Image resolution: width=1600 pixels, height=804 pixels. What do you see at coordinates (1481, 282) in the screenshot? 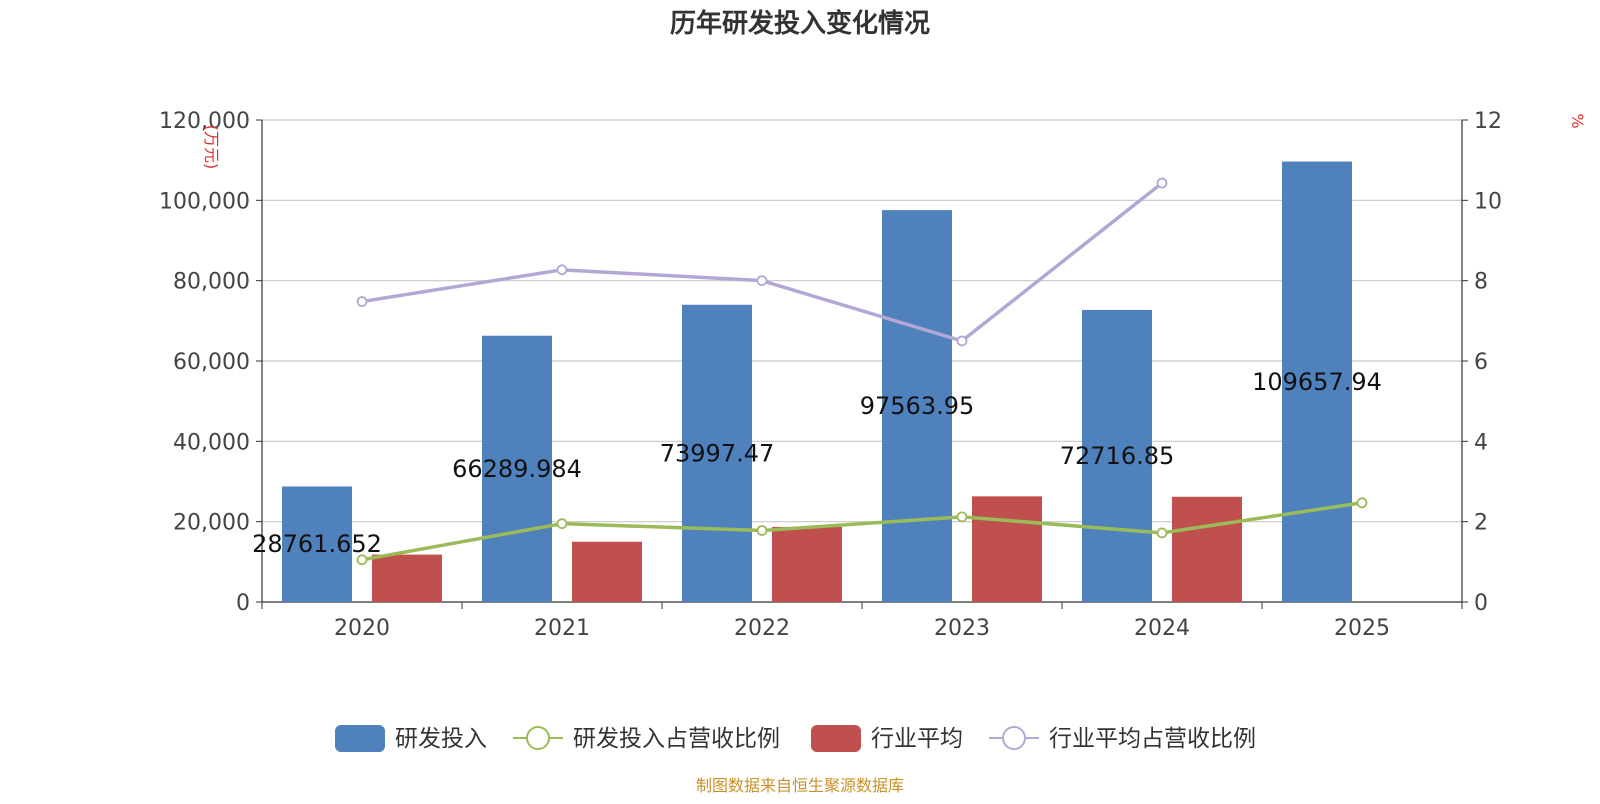
I see `y-right-tick-label: 8` at bounding box center [1481, 282].